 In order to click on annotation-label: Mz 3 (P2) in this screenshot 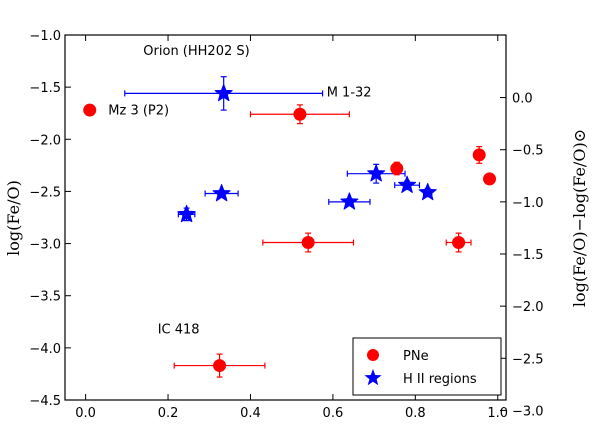, I will do `click(138, 110)`.